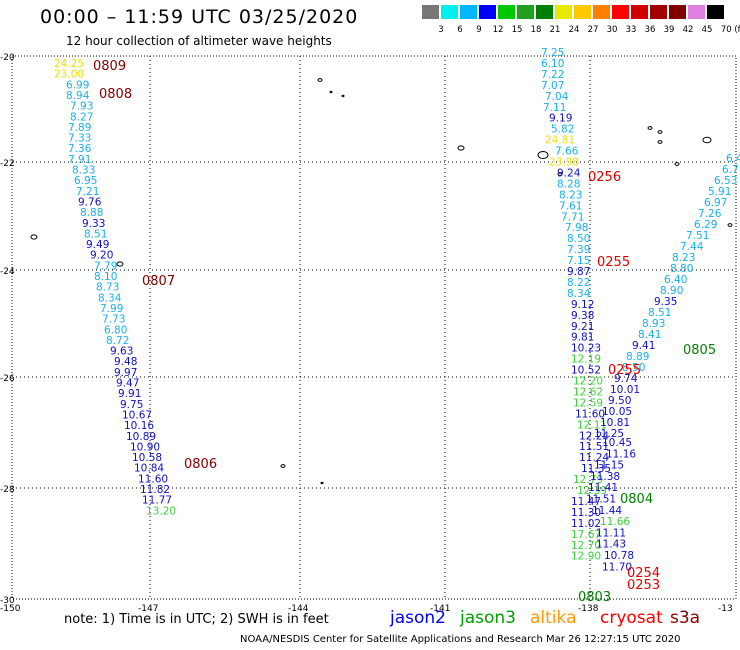 Image resolution: width=740 pixels, height=650 pixels. I want to click on wave-height-value: 10.23, so click(586, 349).